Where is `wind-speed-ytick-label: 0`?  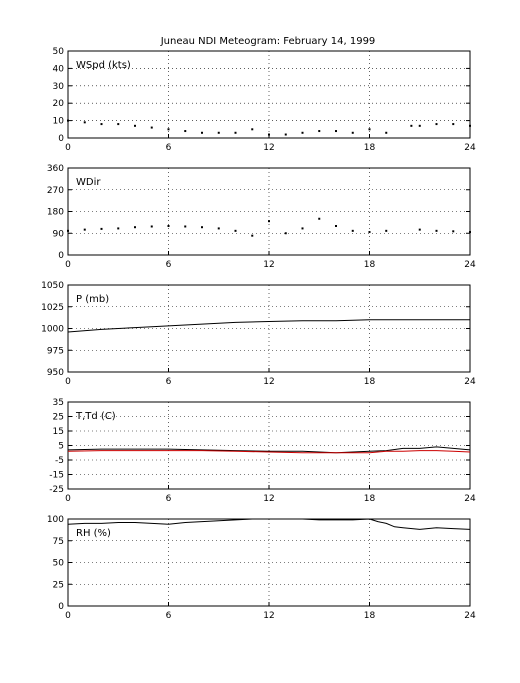
wind-speed-ytick-label: 0 is located at coordinates (61, 139).